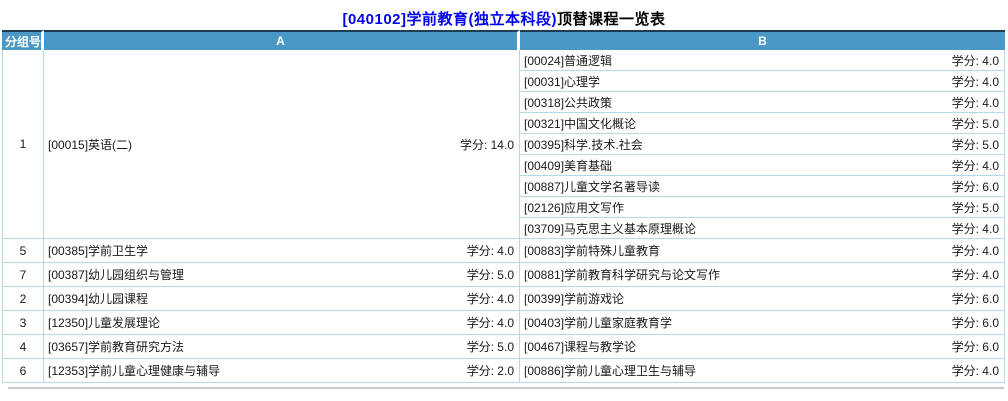  I want to click on course-a-cell: [12353]学前儿童心理健康与辅导 学分: 2.0, so click(282, 371).